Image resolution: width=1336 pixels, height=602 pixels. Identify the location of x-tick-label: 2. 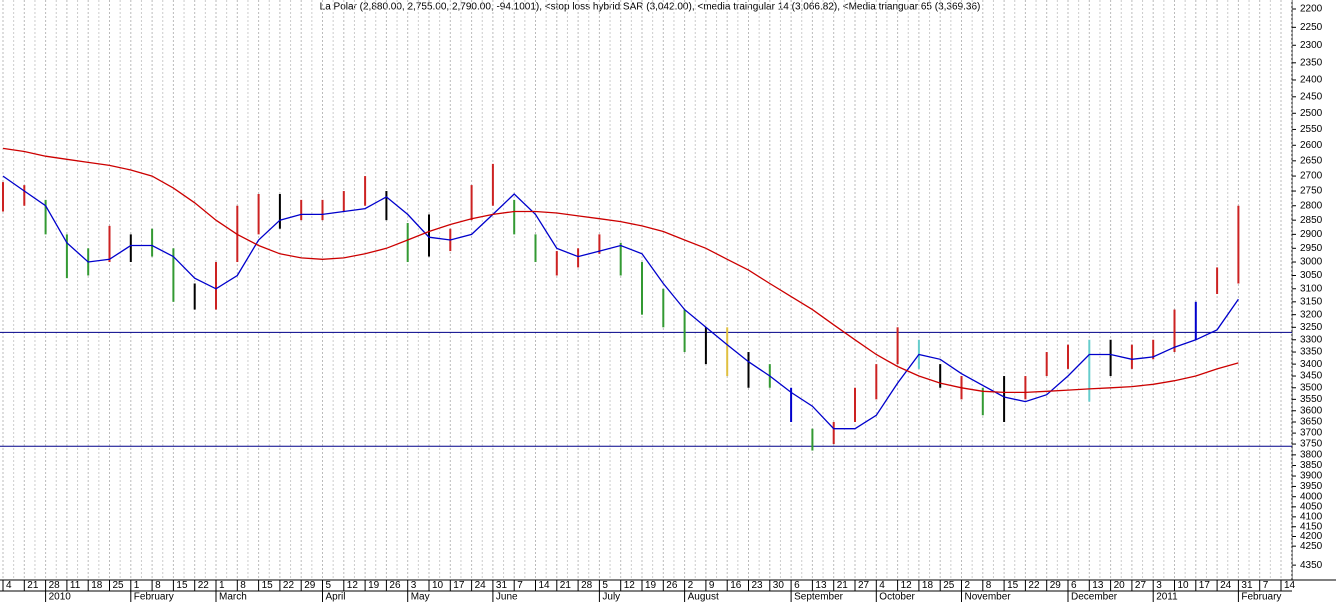
(968, 585).